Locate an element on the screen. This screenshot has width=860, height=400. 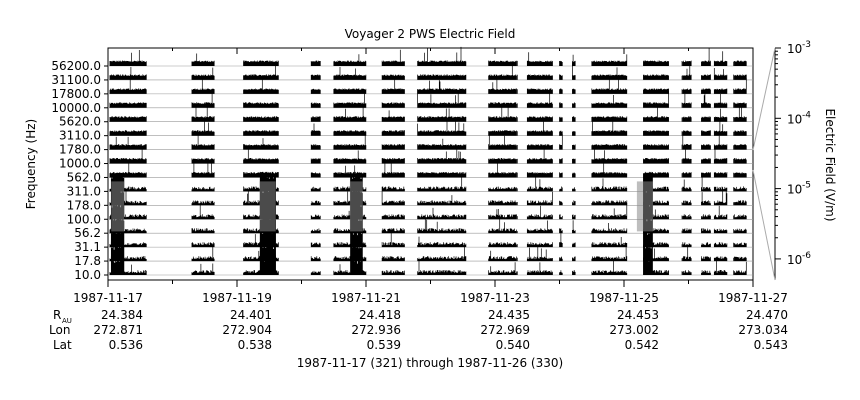
lon-value: 272.969 is located at coordinates (505, 330).